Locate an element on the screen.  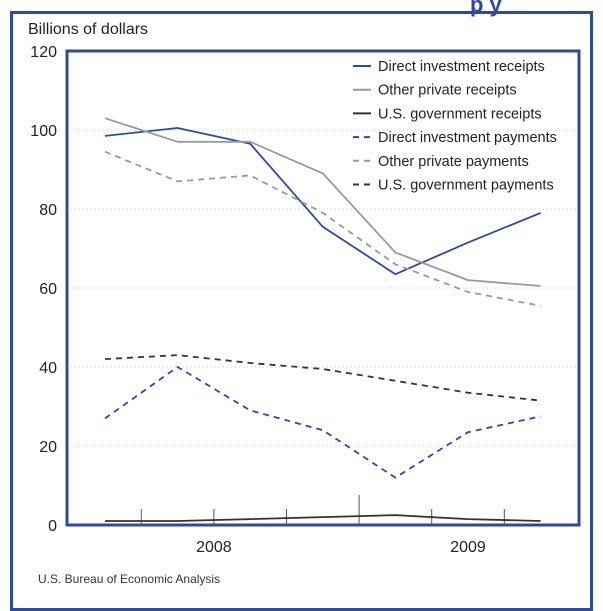
legend-label-4: Other private payments is located at coordinates (453, 162).